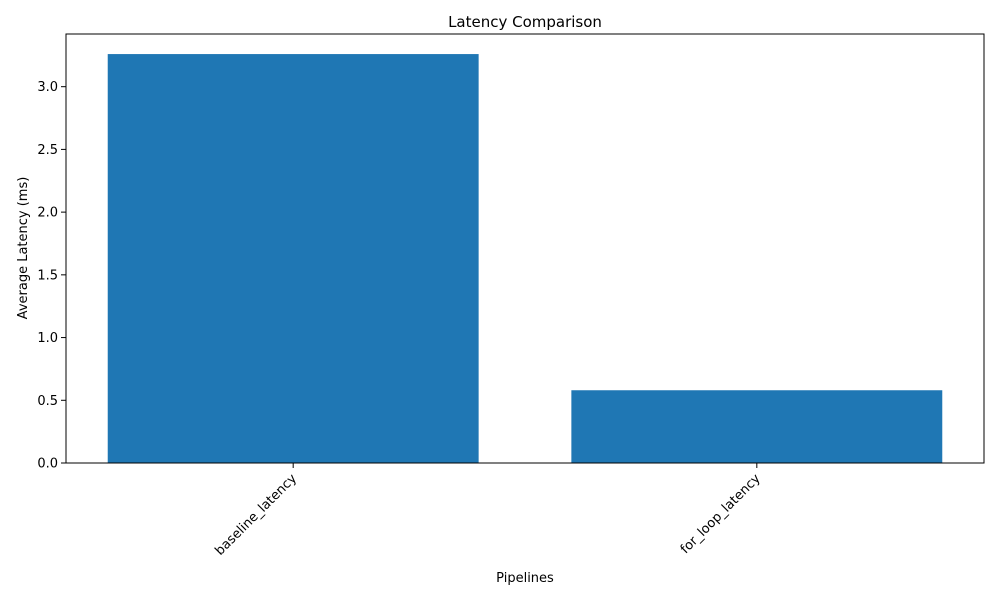 The height and width of the screenshot is (600, 1000). What do you see at coordinates (23, 248) in the screenshot?
I see `y-axis-label: Average Latency (ms)` at bounding box center [23, 248].